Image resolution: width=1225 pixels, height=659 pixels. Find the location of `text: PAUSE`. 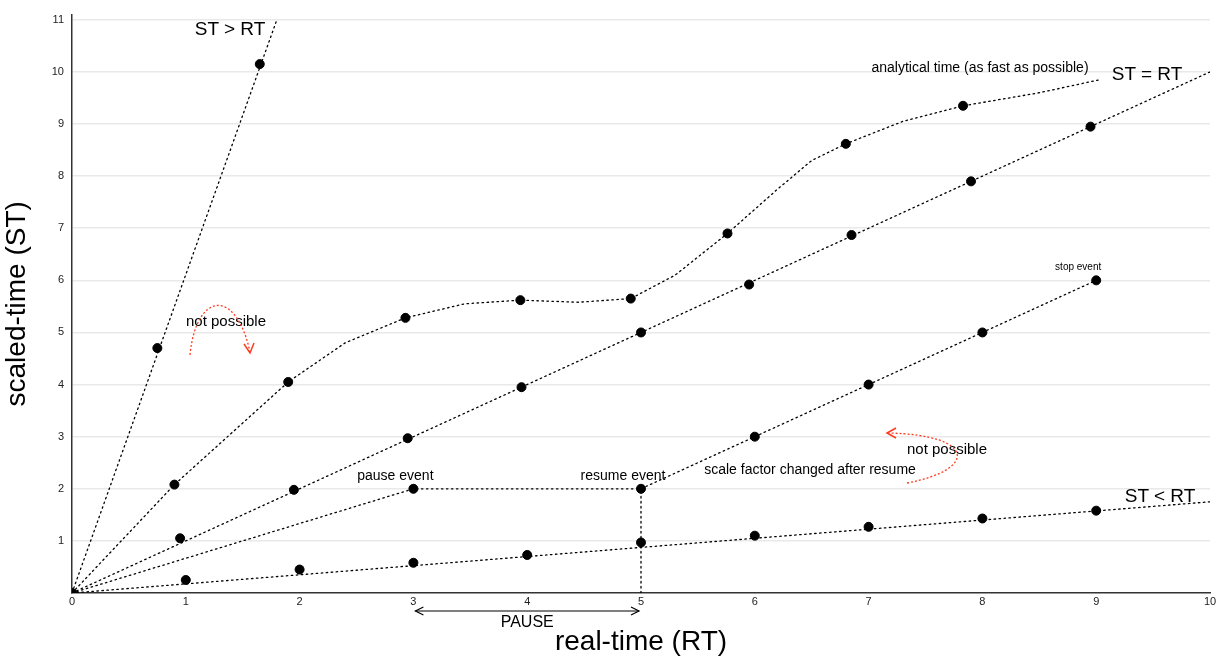

text: PAUSE is located at coordinates (527, 622).